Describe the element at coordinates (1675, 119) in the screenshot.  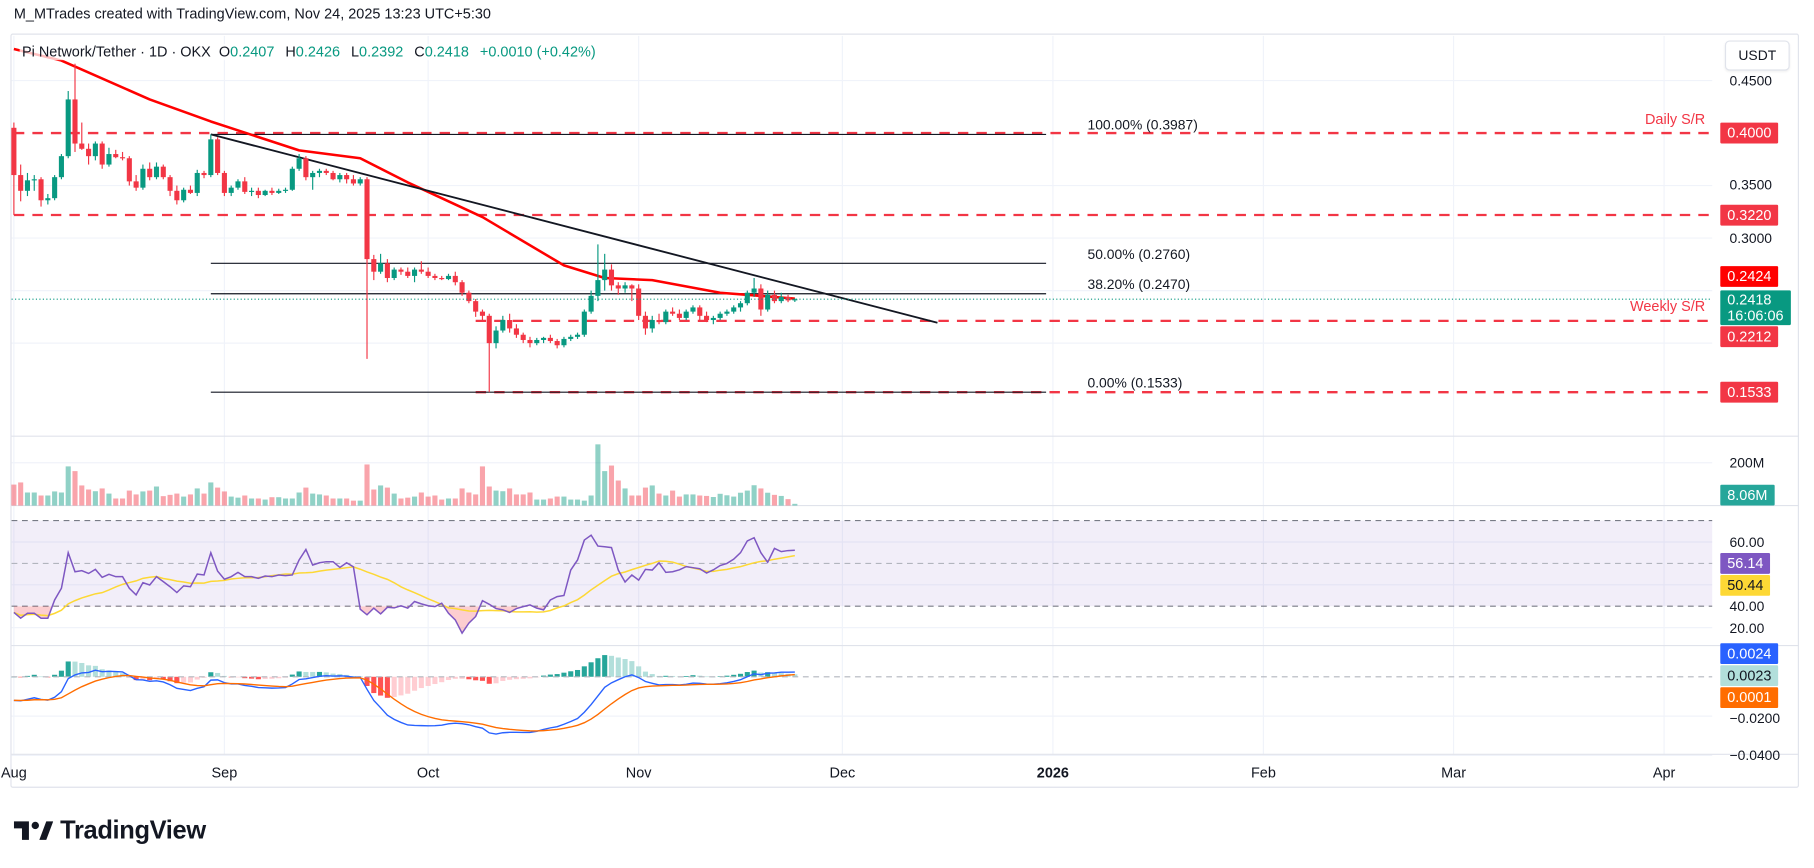
I see `sr-label: Daily S/R` at that location.